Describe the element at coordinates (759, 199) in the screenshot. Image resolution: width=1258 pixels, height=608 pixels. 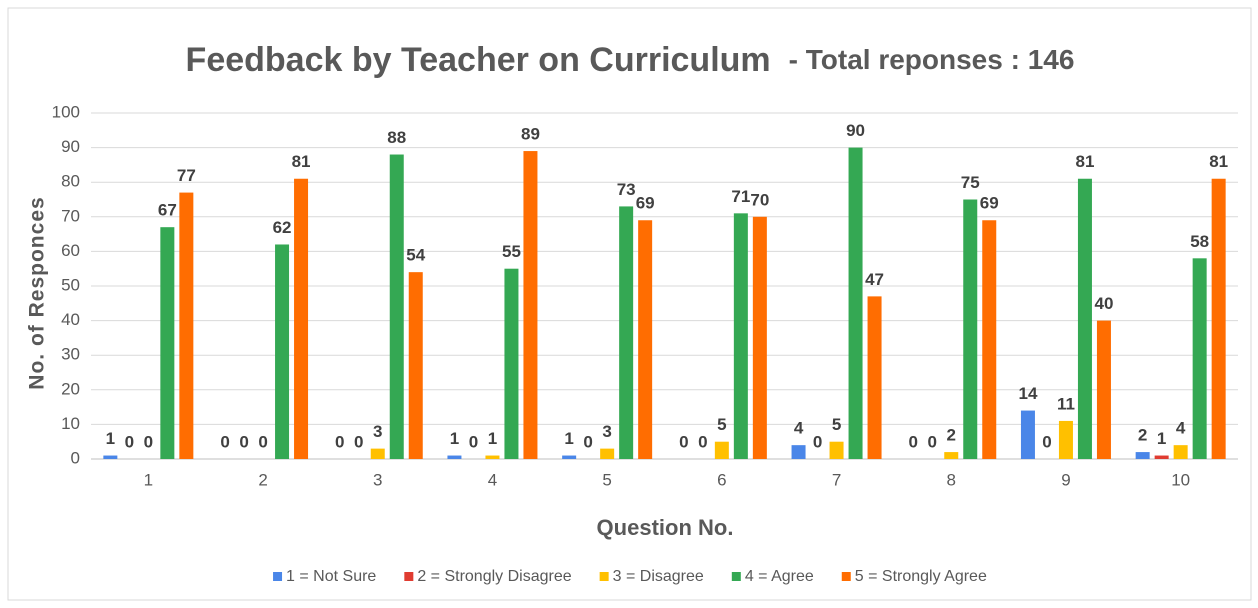
I see `data-label: 70` at that location.